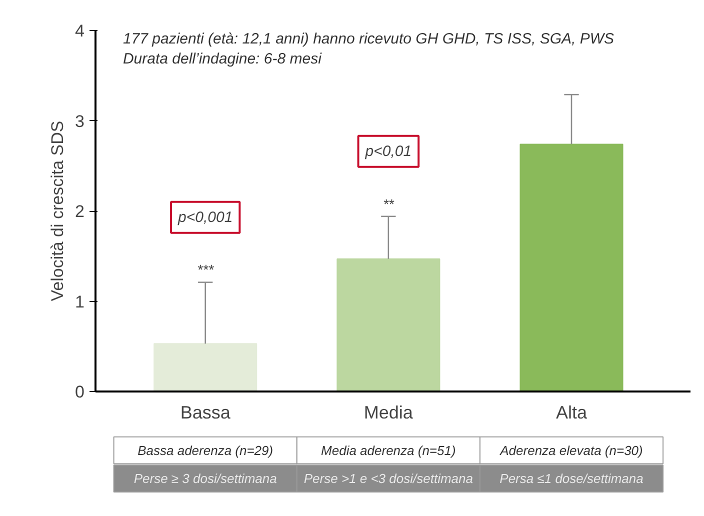 This screenshot has height=516, width=704. I want to click on annotation: **, so click(388, 204).